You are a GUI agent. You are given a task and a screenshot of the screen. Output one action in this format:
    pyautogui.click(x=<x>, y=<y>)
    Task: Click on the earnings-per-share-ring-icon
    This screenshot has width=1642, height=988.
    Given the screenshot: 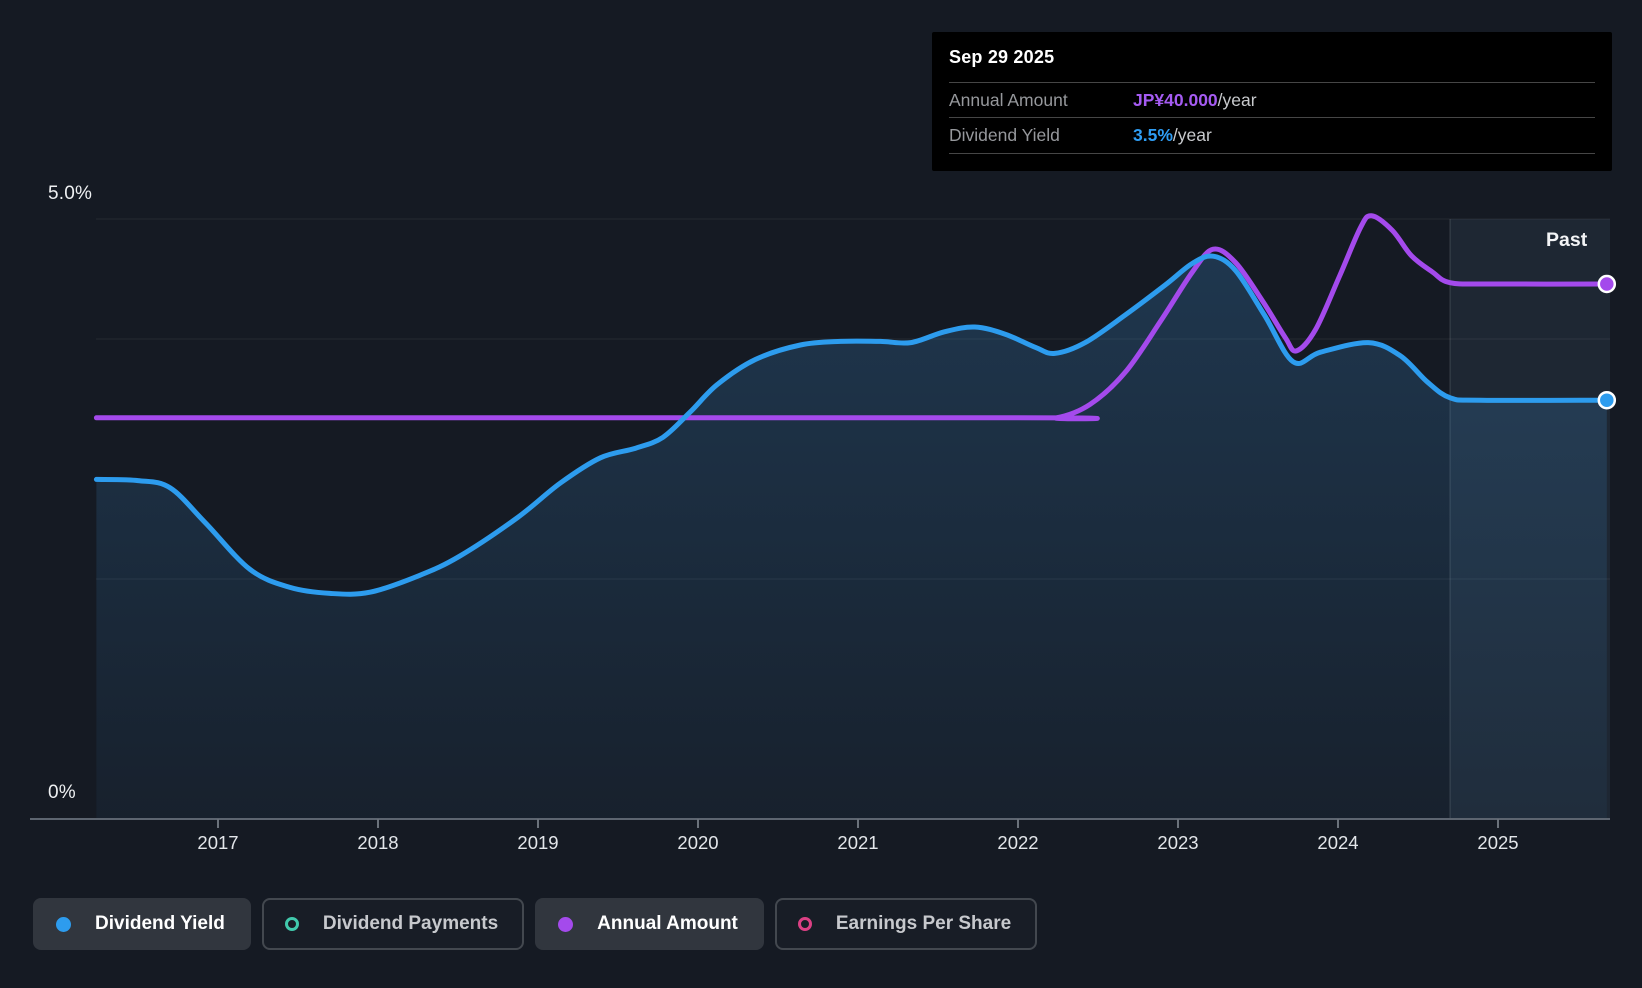 What is the action you would take?
    pyautogui.click(x=804, y=924)
    